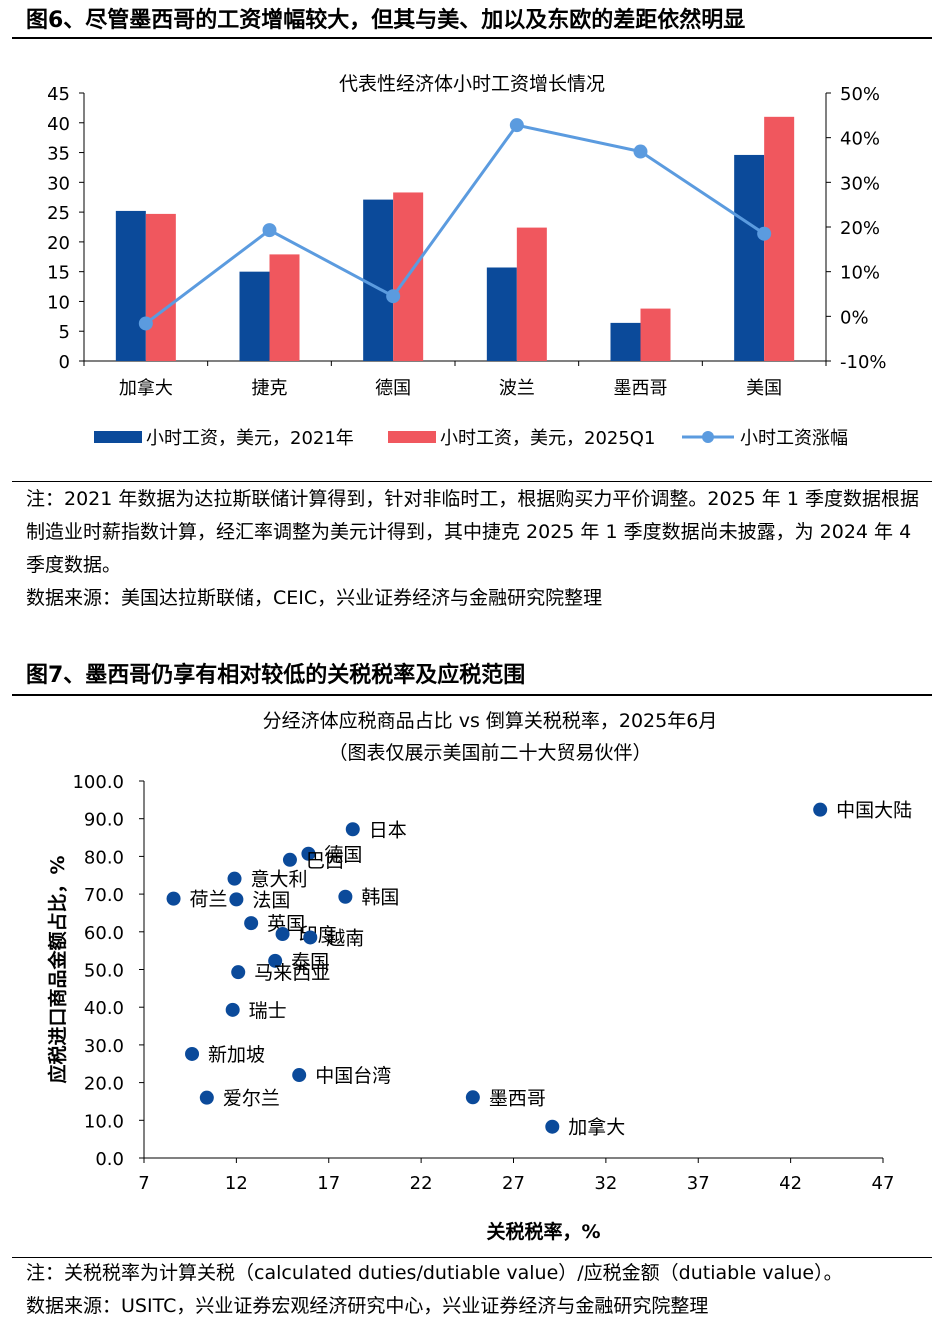 The image size is (941, 1328). I want to click on left-tick-label: 25, so click(58, 213).